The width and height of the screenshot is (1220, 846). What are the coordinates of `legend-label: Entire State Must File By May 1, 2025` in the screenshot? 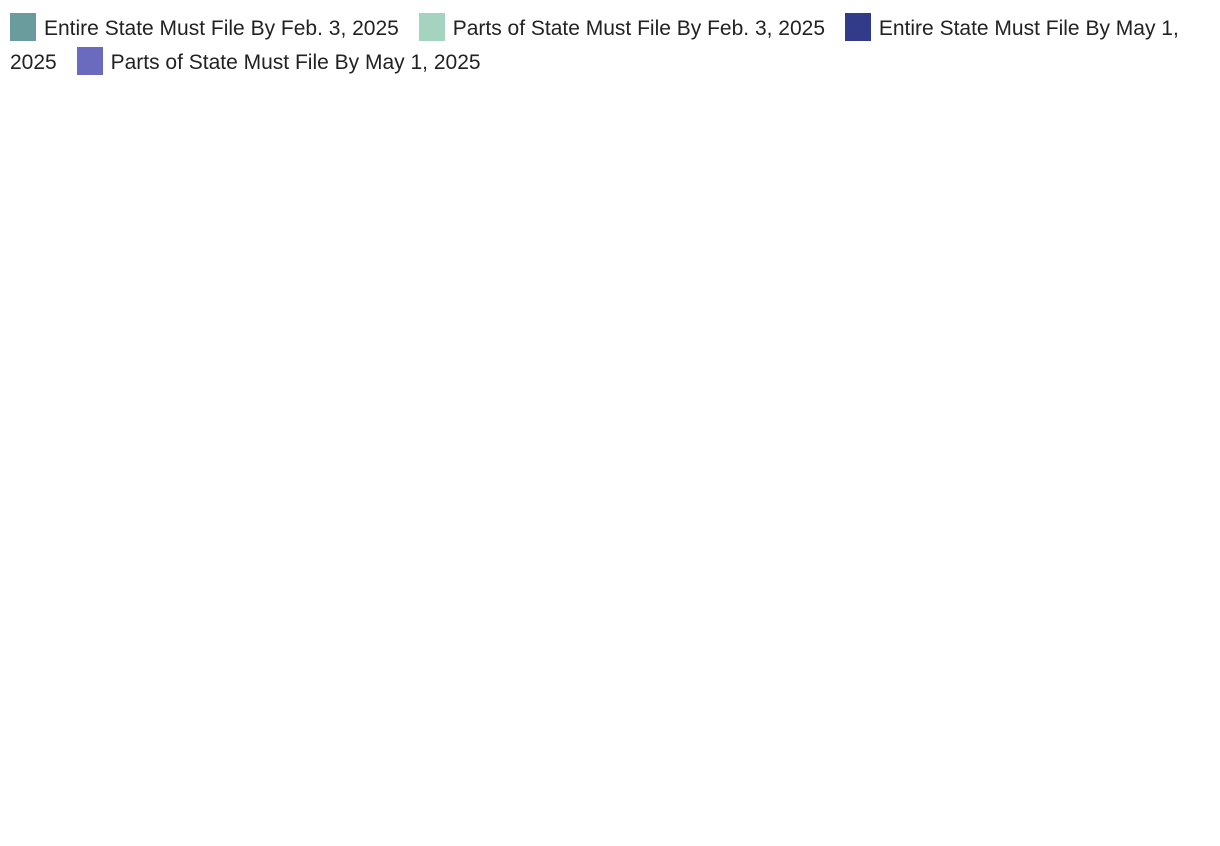 It's located at (594, 45).